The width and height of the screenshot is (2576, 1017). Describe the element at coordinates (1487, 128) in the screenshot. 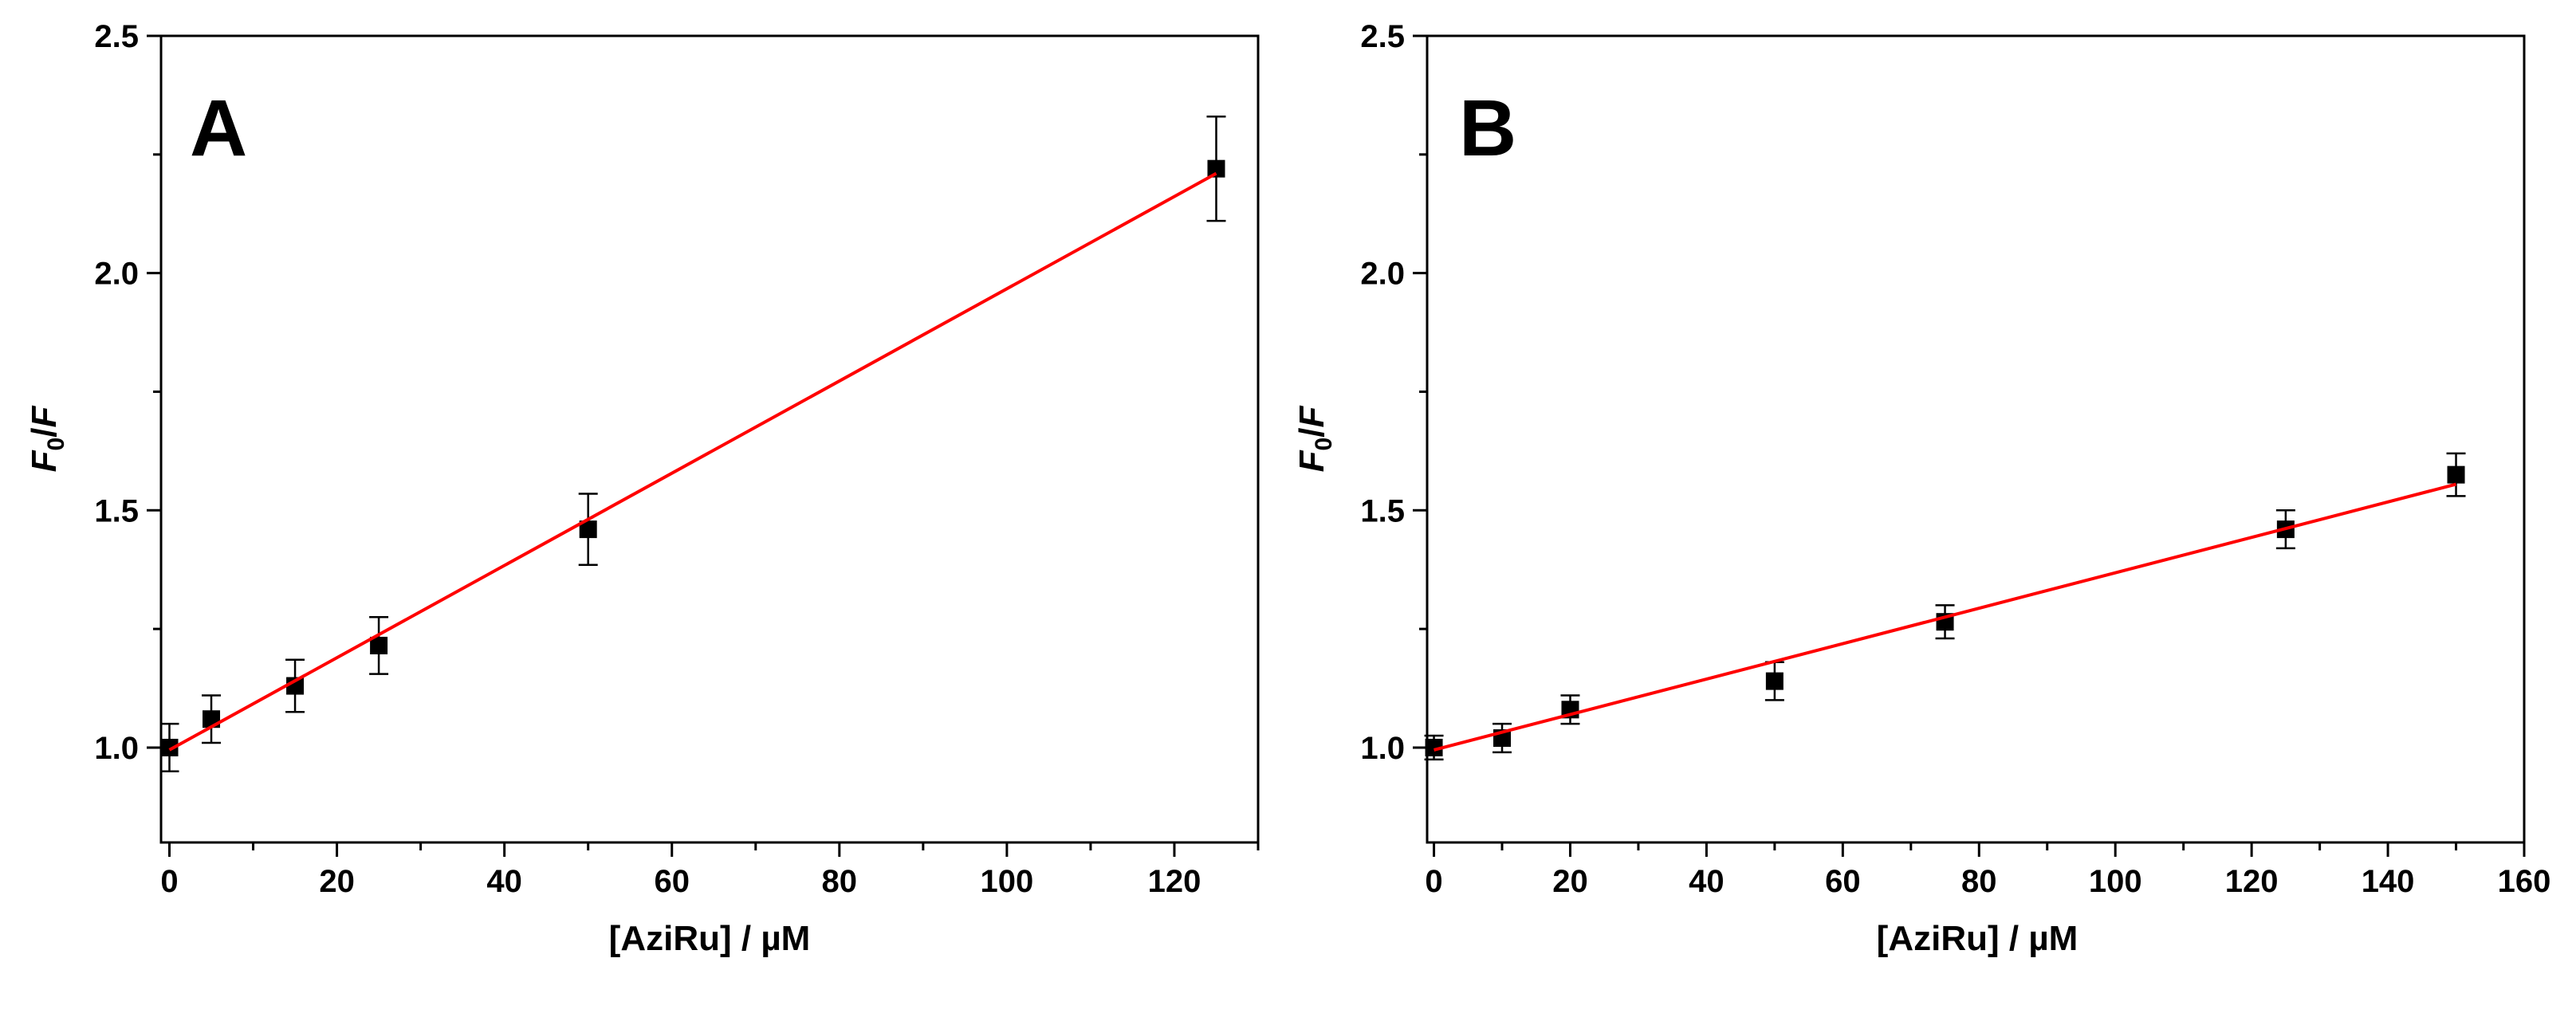

I see `panel-letter: B` at that location.